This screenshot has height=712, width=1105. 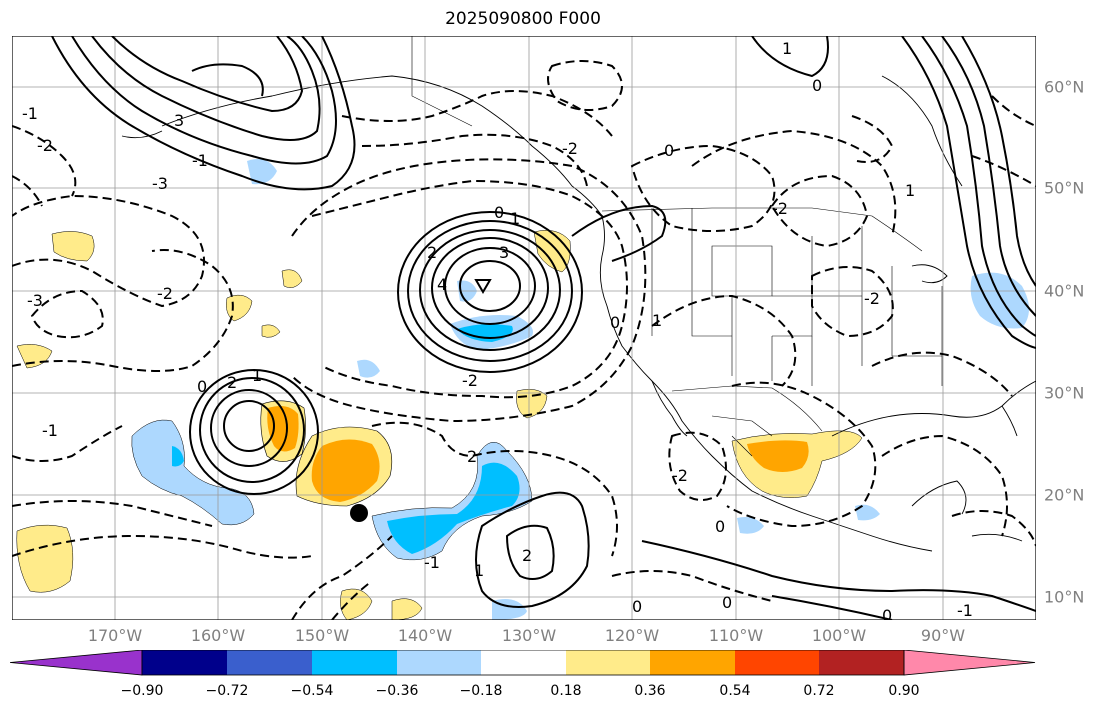 I want to click on us-canada-border, so click(x=762, y=229).